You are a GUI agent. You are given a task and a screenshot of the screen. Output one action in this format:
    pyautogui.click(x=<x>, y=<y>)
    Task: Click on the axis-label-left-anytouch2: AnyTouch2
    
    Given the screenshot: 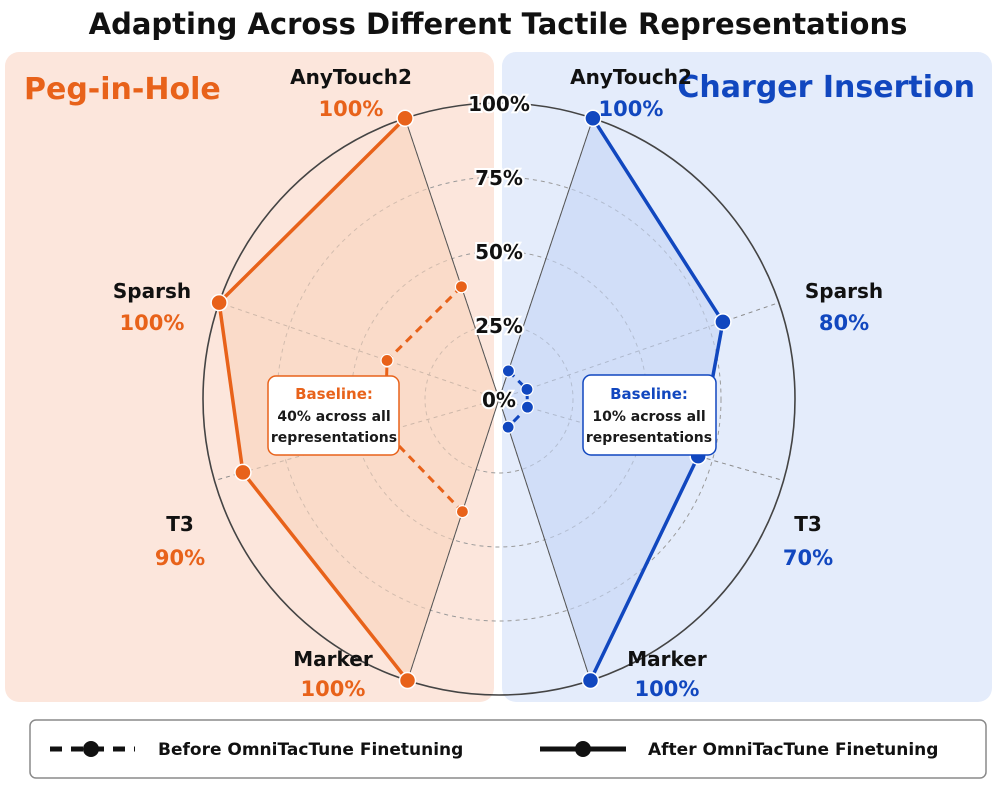 What is the action you would take?
    pyautogui.click(x=351, y=77)
    